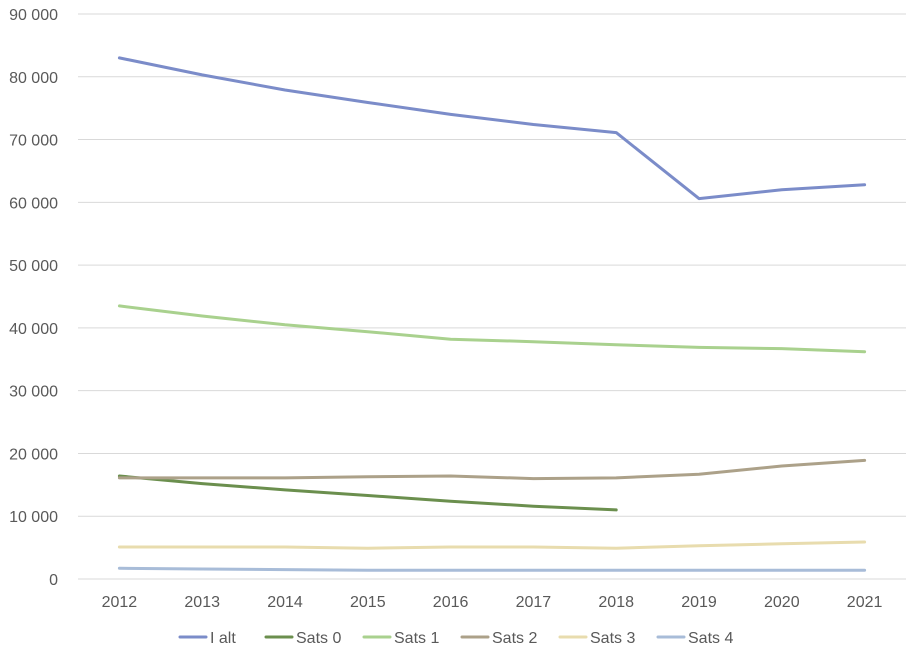 The height and width of the screenshot is (660, 910). I want to click on legend-item-sats-1: Sats 1, so click(400, 638).